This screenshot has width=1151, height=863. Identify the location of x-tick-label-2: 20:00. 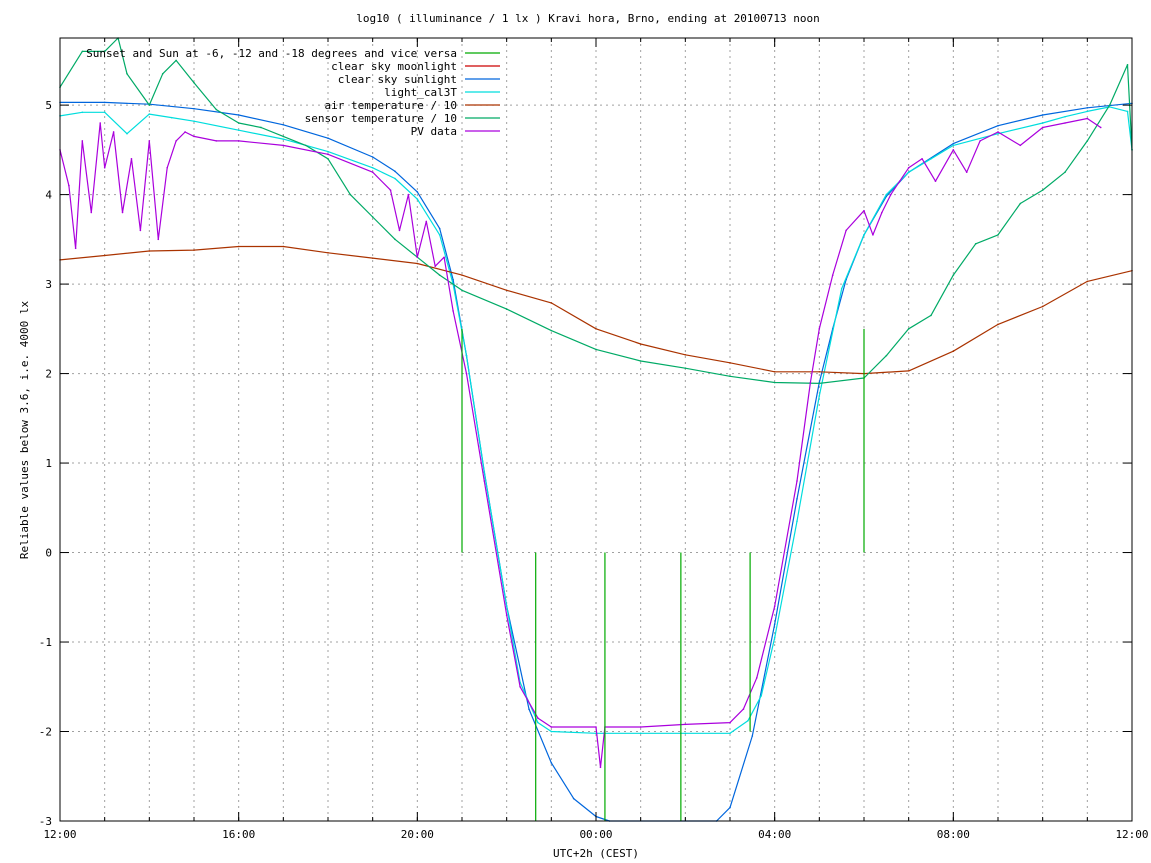
(417, 834).